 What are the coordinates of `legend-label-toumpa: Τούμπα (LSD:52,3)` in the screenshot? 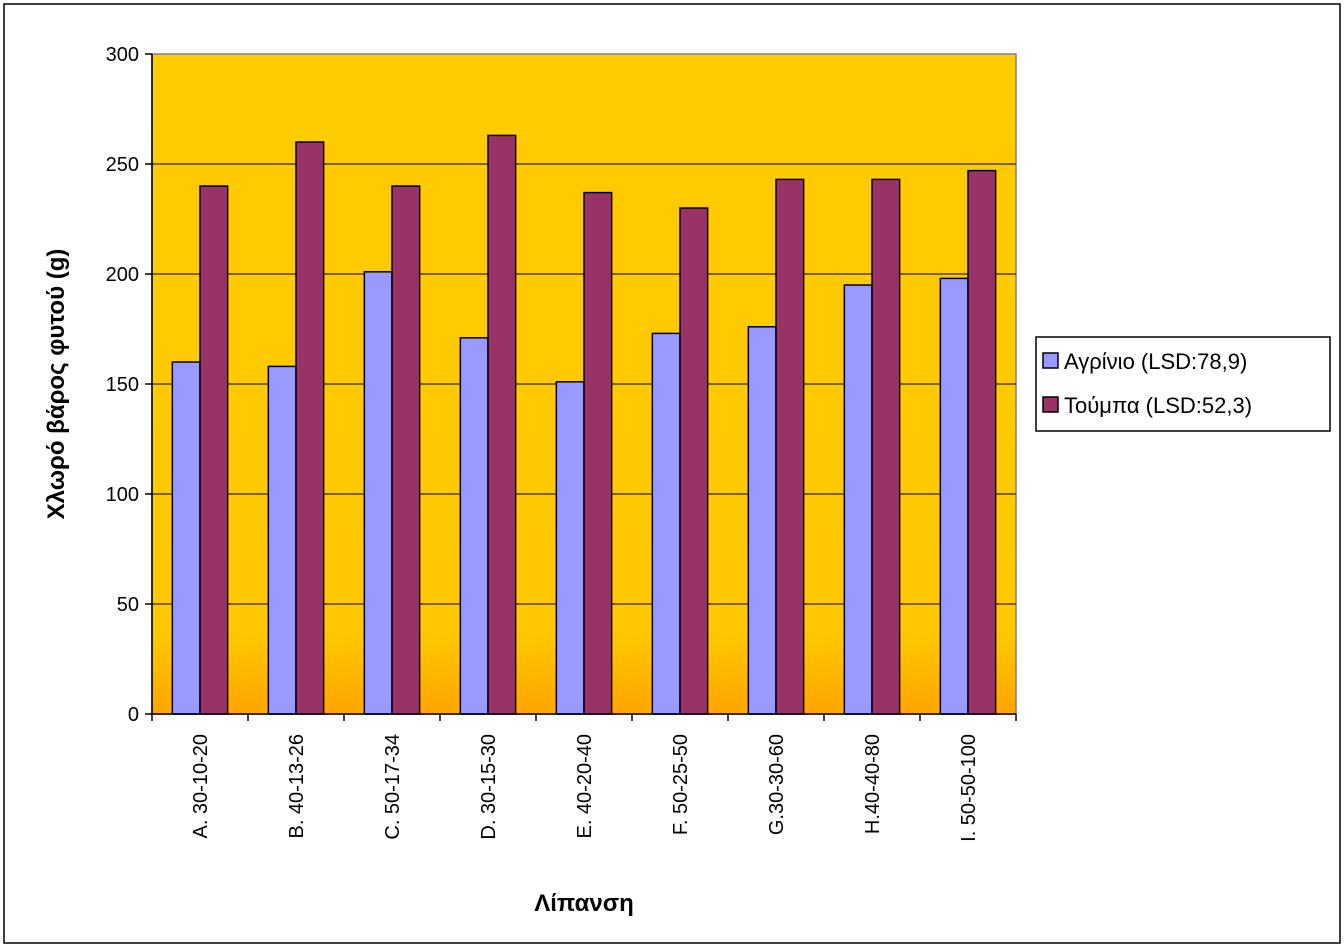 It's located at (1158, 405).